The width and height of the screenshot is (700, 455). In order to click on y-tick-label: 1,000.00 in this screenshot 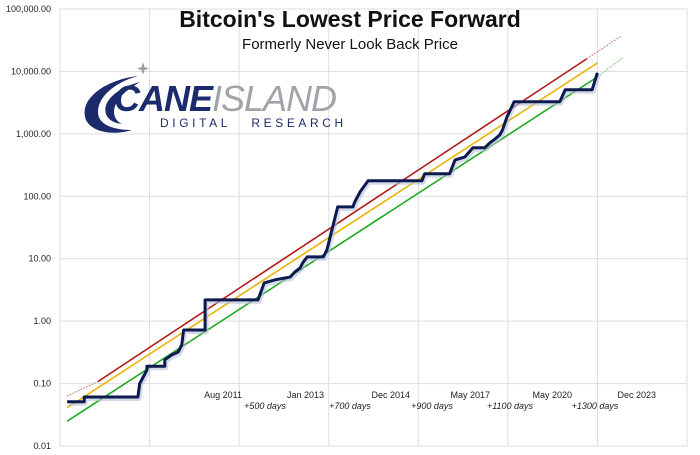, I will do `click(33, 134)`.